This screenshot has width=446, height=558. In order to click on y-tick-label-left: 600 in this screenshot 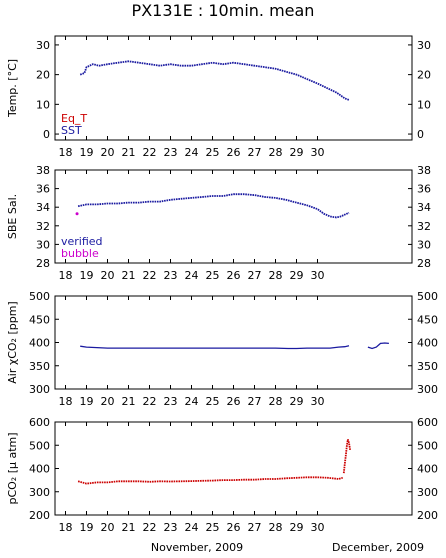, I will do `click(39, 422)`.